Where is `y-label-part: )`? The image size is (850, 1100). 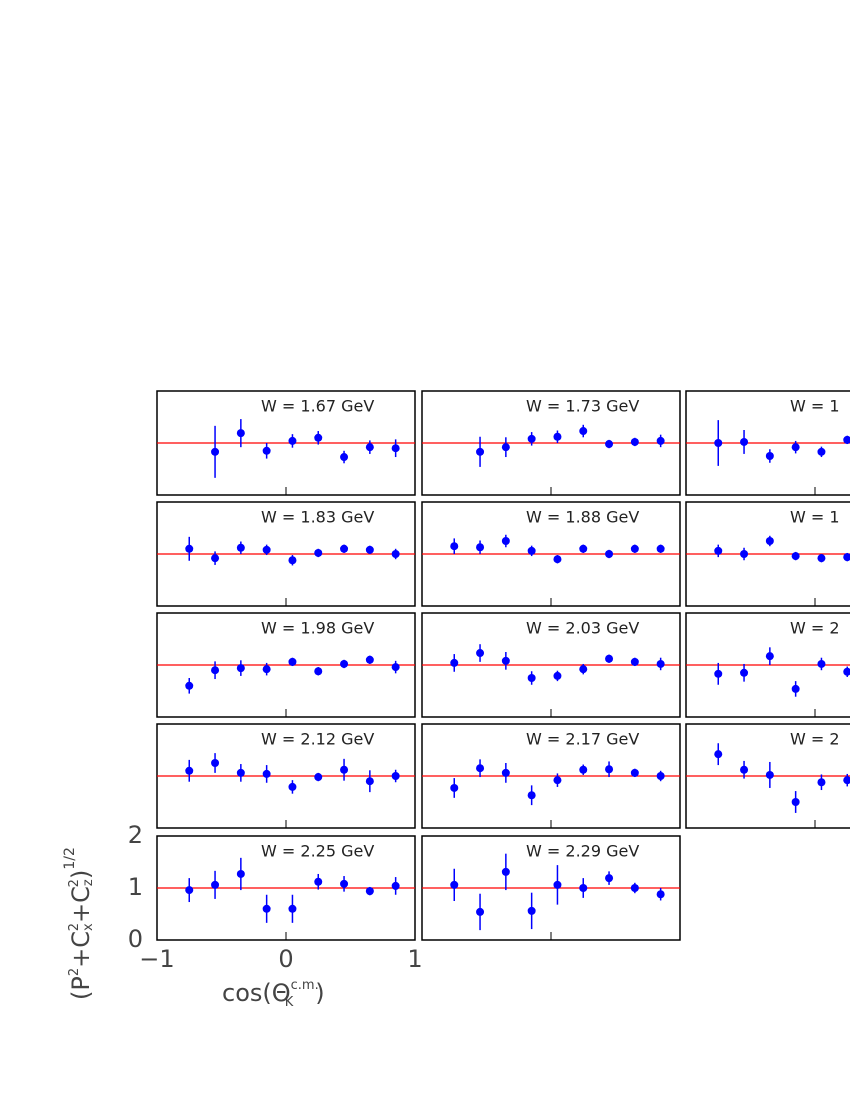
y-label-part: ) is located at coordinates (81, 874).